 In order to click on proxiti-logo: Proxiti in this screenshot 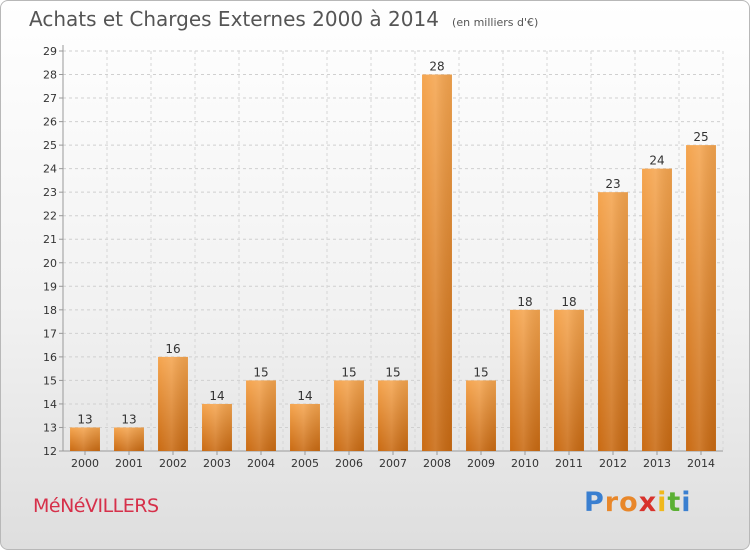, I will do `click(638, 502)`.